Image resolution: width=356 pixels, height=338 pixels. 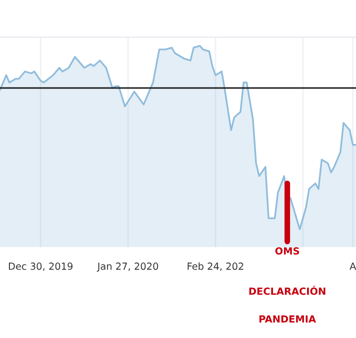 I want to click on x-tick-label: Feb 24, 202, so click(x=216, y=266).